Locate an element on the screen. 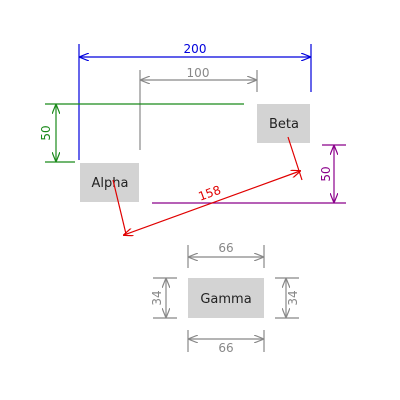 Image resolution: width=400 pixels, height=400 pixels. left-height-label: 50 is located at coordinates (46, 132).